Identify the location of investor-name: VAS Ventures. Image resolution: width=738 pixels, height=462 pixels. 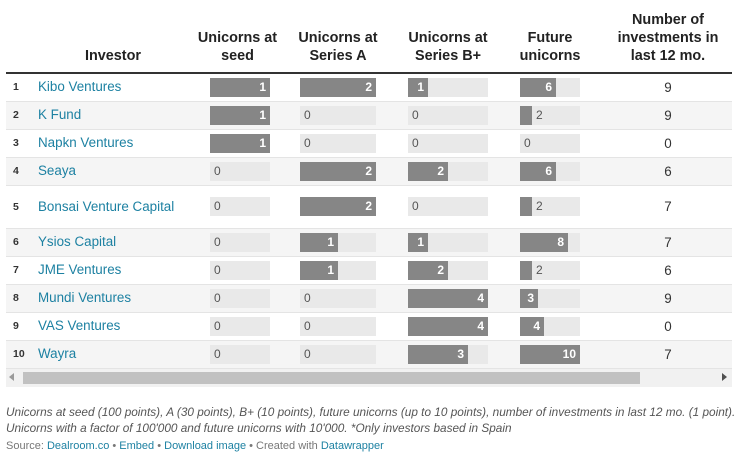
(114, 326).